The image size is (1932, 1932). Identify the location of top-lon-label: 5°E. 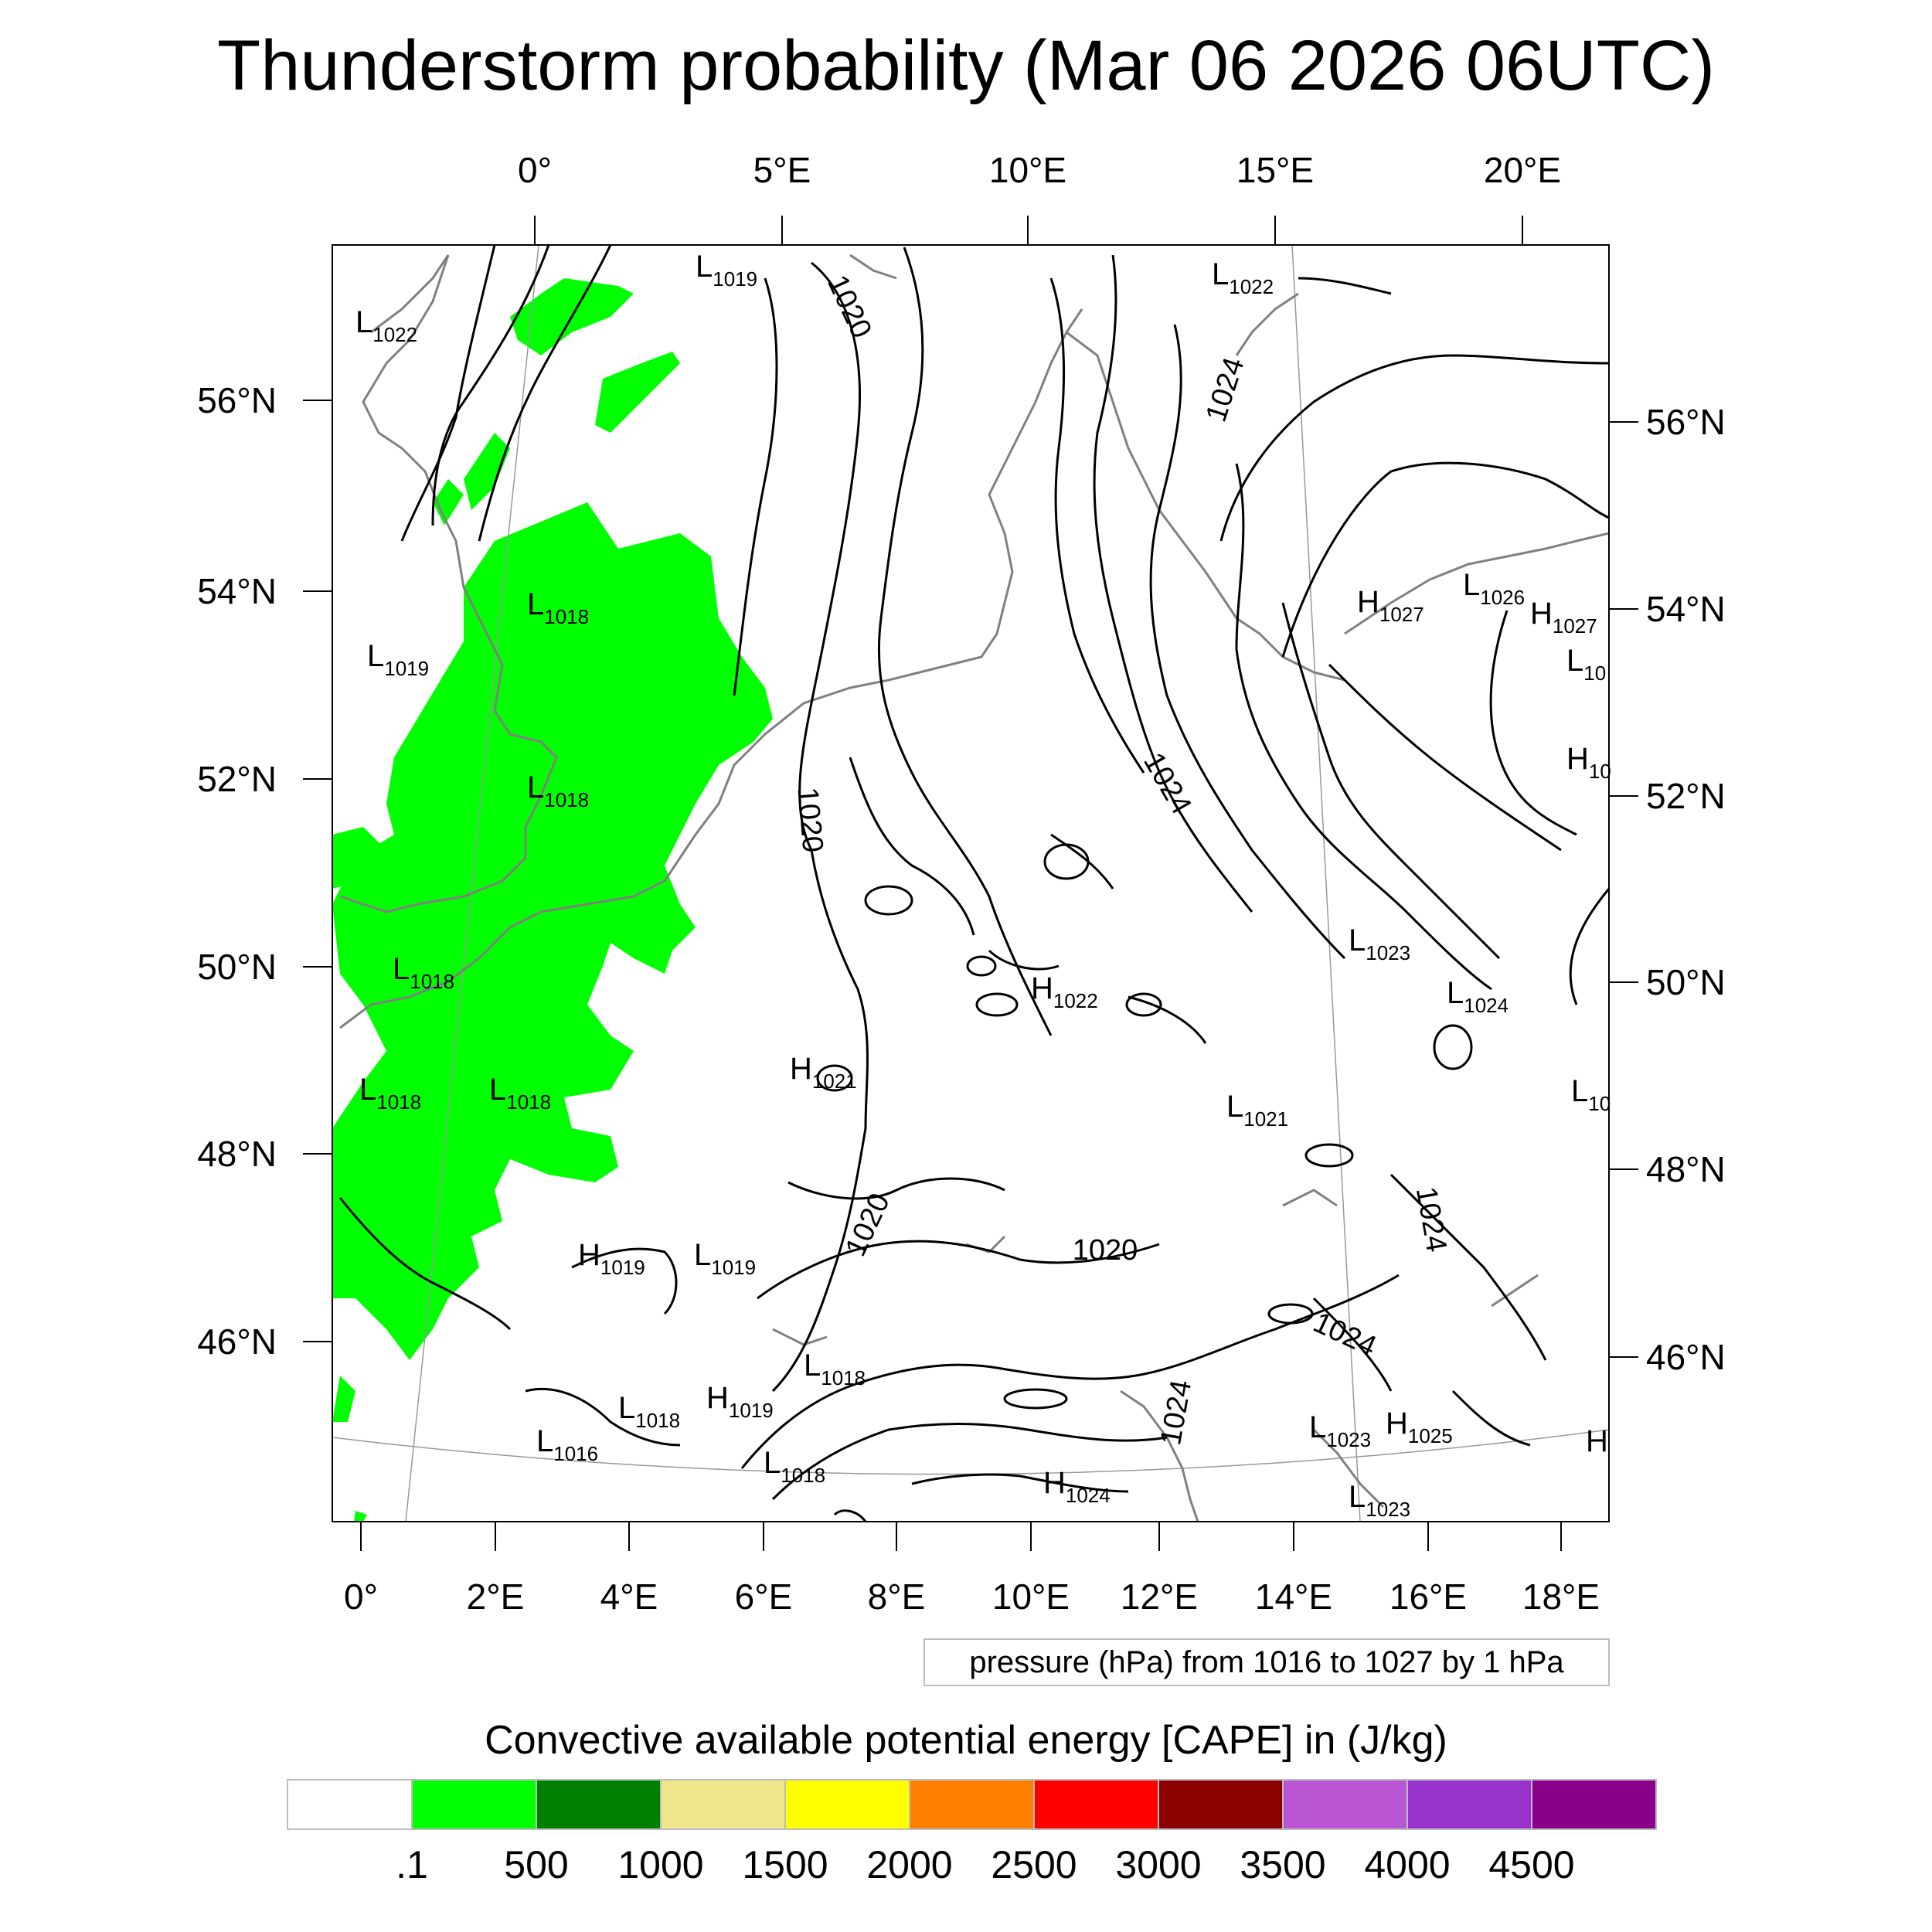
(782, 170).